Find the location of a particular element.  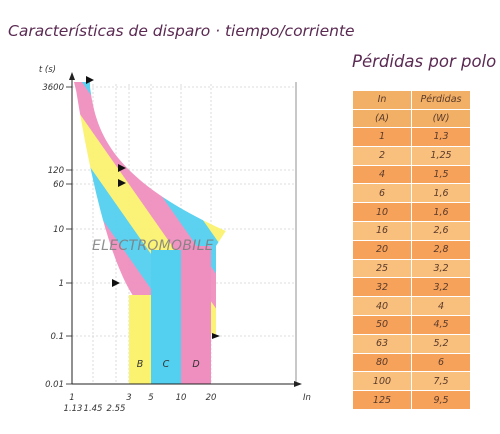

x-axis-arrow-icon is located at coordinates (298, 384).